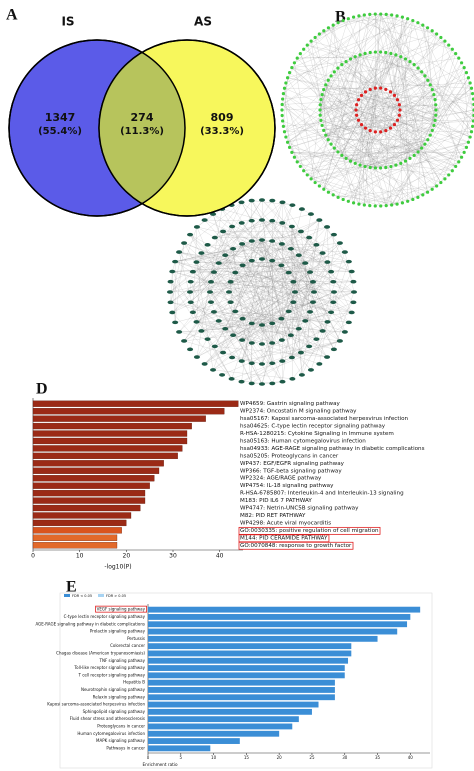 The height and width of the screenshot is (771, 474). I want to click on x-axis-label: Enrichment ratio, so click(160, 764).